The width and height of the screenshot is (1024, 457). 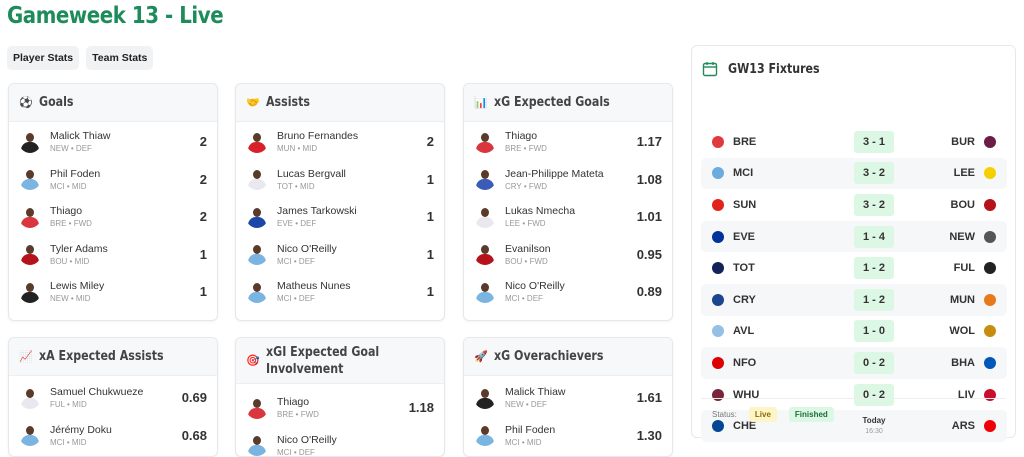 What do you see at coordinates (649, 397) in the screenshot?
I see `stat-value: 1.61` at bounding box center [649, 397].